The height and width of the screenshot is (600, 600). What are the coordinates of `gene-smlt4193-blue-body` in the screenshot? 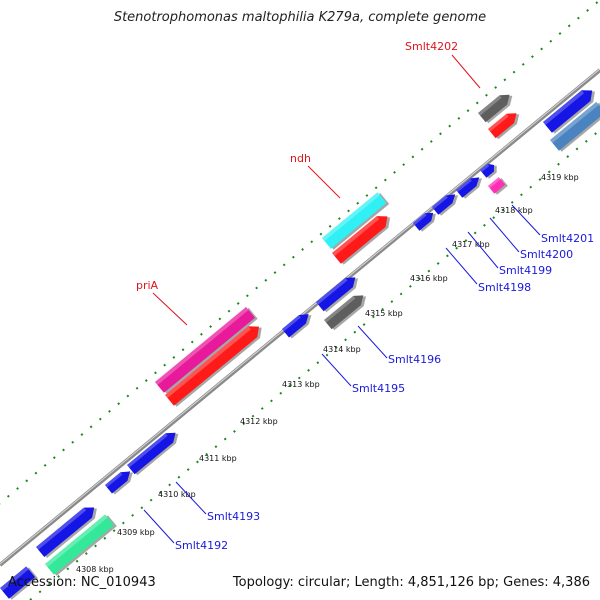 It's located at (151, 453).